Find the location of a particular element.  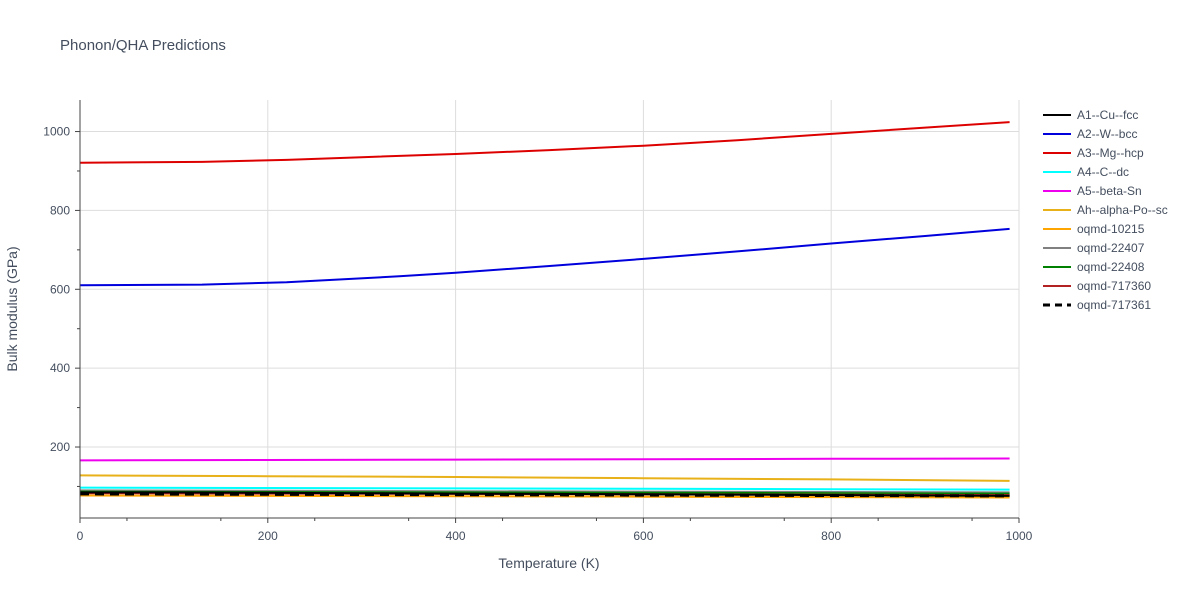

series-line-A4--C--dc is located at coordinates (544, 488).